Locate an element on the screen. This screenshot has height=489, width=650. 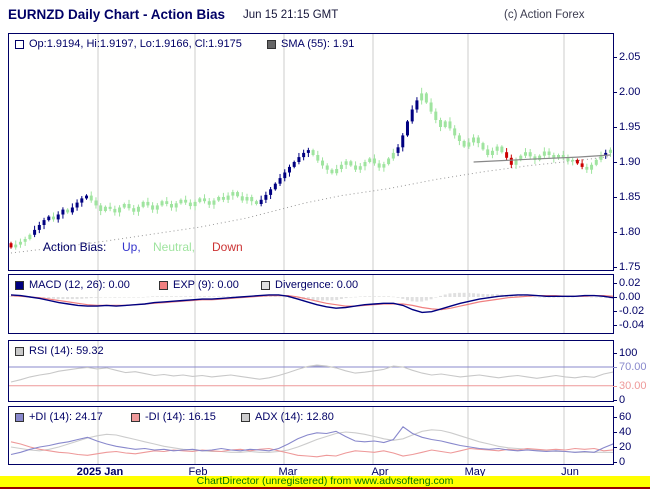
legend-exp: EXP (9): 0.00 is located at coordinates (199, 285).